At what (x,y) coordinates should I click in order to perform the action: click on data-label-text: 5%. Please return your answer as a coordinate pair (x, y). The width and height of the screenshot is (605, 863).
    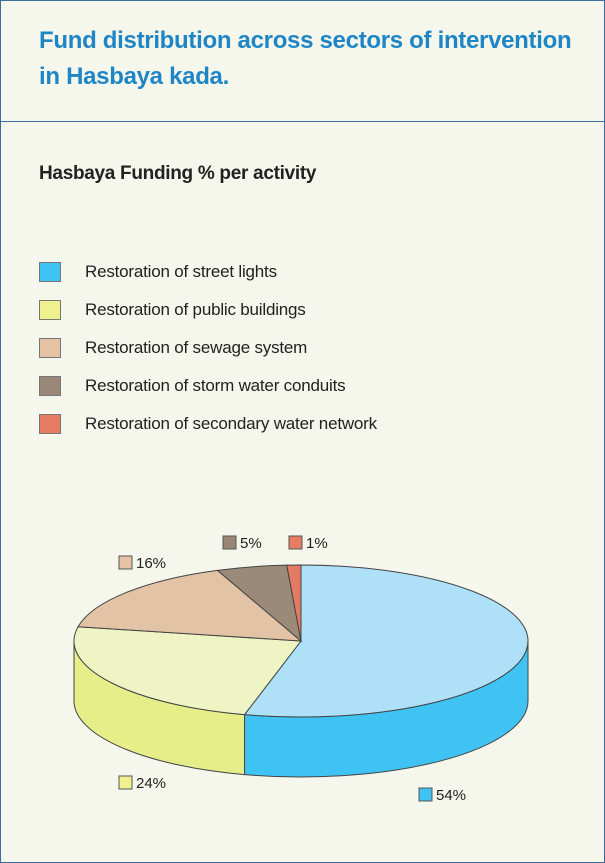
    Looking at the image, I should click on (251, 543).